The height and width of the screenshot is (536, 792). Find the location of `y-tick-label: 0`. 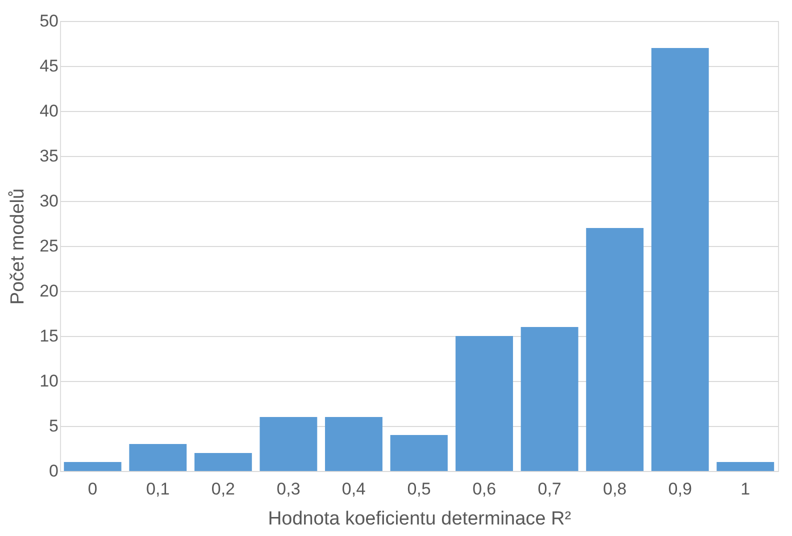

y-tick-label: 0 is located at coordinates (53, 471).